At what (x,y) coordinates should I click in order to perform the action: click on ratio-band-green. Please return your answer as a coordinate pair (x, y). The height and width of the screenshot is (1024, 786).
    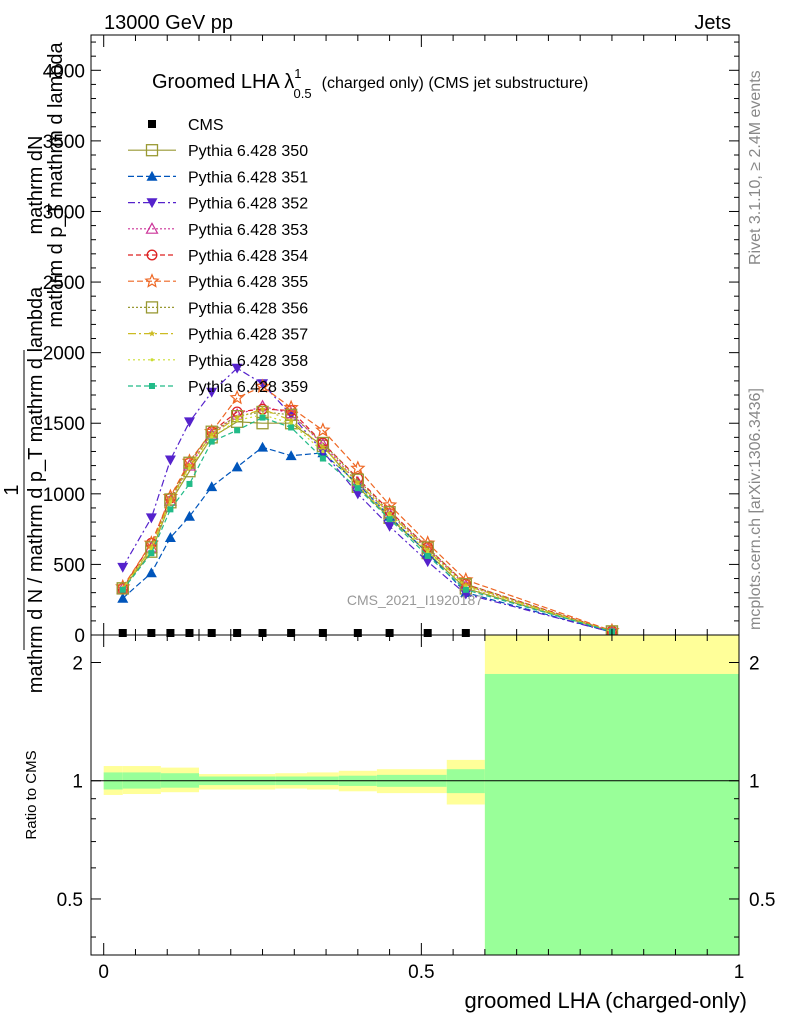
    Looking at the image, I should click on (611, 814).